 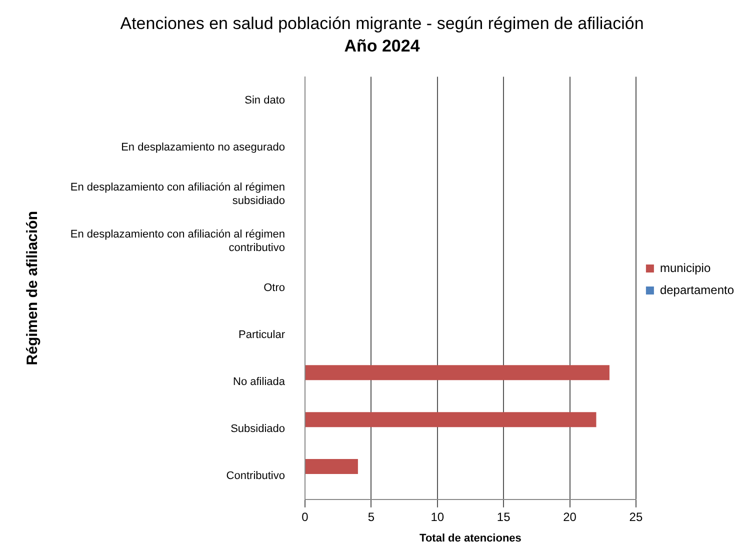 What do you see at coordinates (437, 517) in the screenshot?
I see `x-tick-label: 10` at bounding box center [437, 517].